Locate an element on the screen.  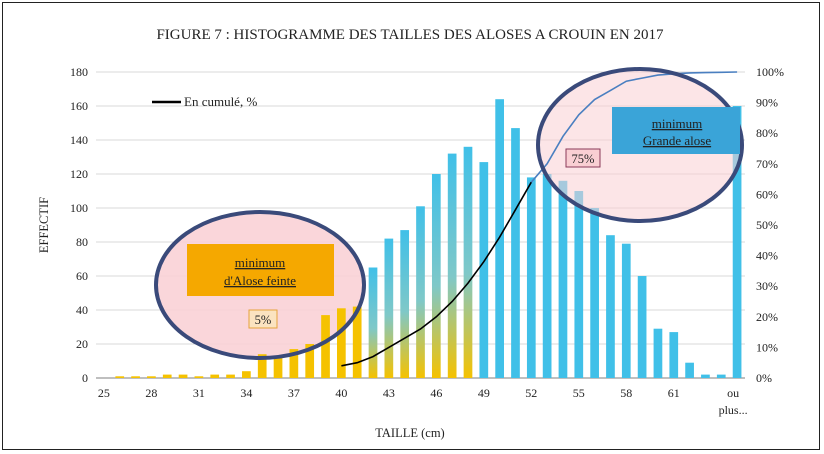
y2-tick-label: 60% is located at coordinates (767, 194).